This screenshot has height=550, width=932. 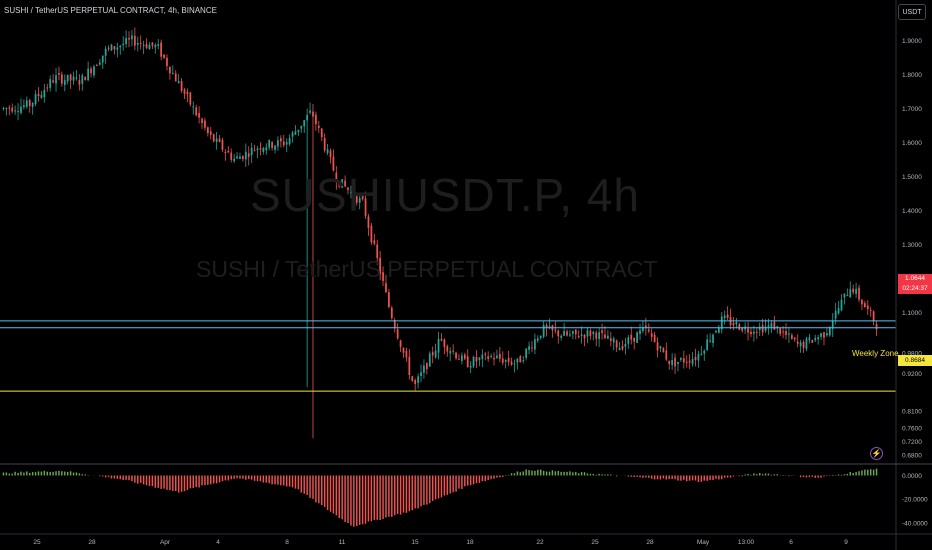 I want to click on time-axis-label: 22, so click(x=540, y=542).